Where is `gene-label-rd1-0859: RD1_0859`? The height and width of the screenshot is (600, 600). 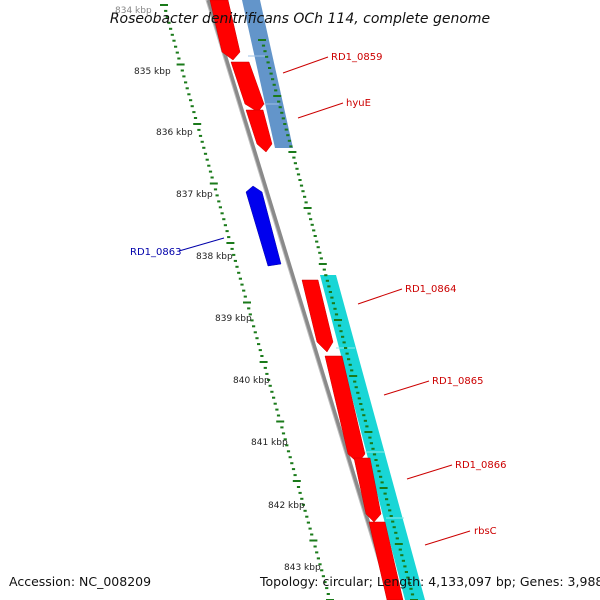 gene-label-rd1-0859: RD1_0859 is located at coordinates (356, 57).